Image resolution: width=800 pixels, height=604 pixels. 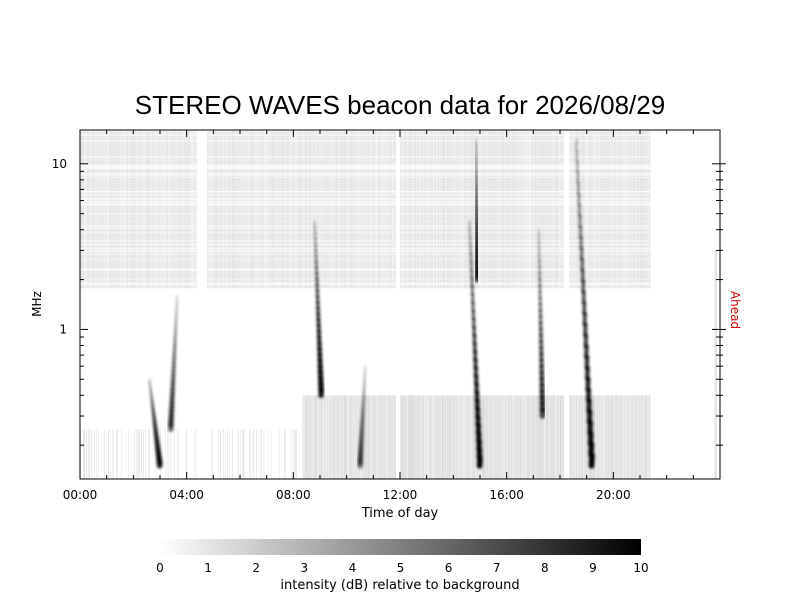 I want to click on colorbar-tick-label: 7, so click(x=497, y=568).